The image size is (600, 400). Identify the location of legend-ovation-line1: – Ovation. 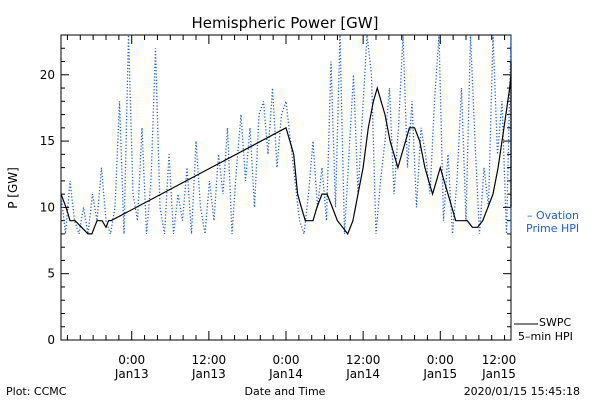
(553, 215).